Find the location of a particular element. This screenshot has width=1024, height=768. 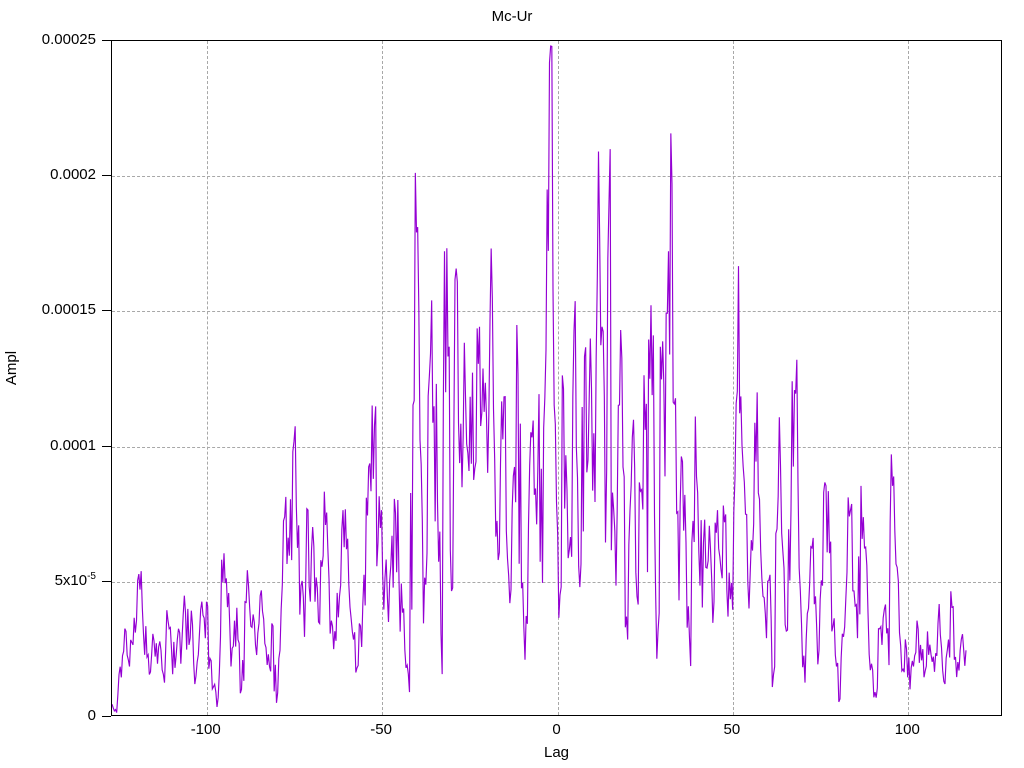

y-axis-tick-label: 0 is located at coordinates (91, 715).